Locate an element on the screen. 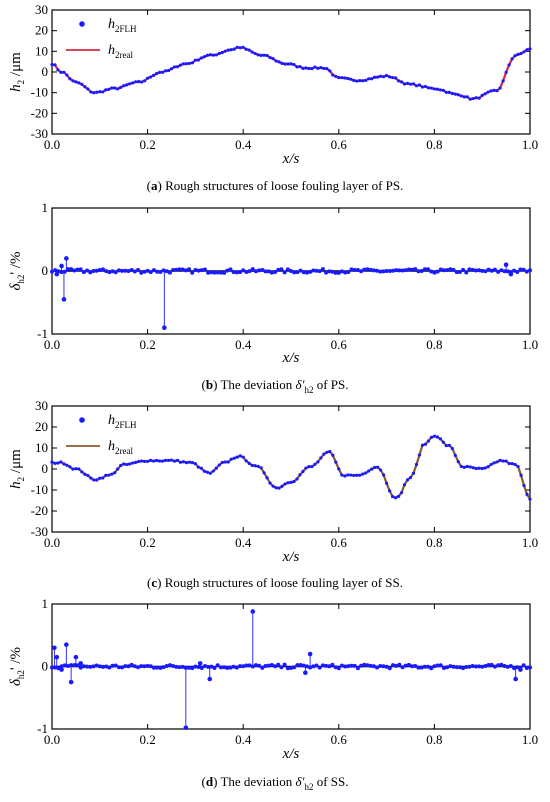  y-tick-label: -30 is located at coordinates (39, 133).